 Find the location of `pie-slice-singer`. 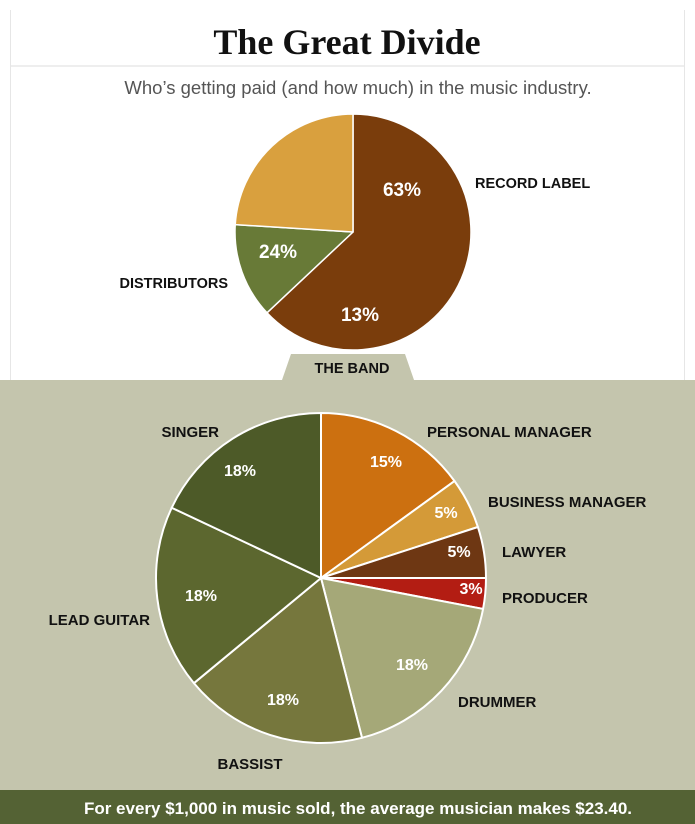

pie-slice-singer is located at coordinates (246, 495).